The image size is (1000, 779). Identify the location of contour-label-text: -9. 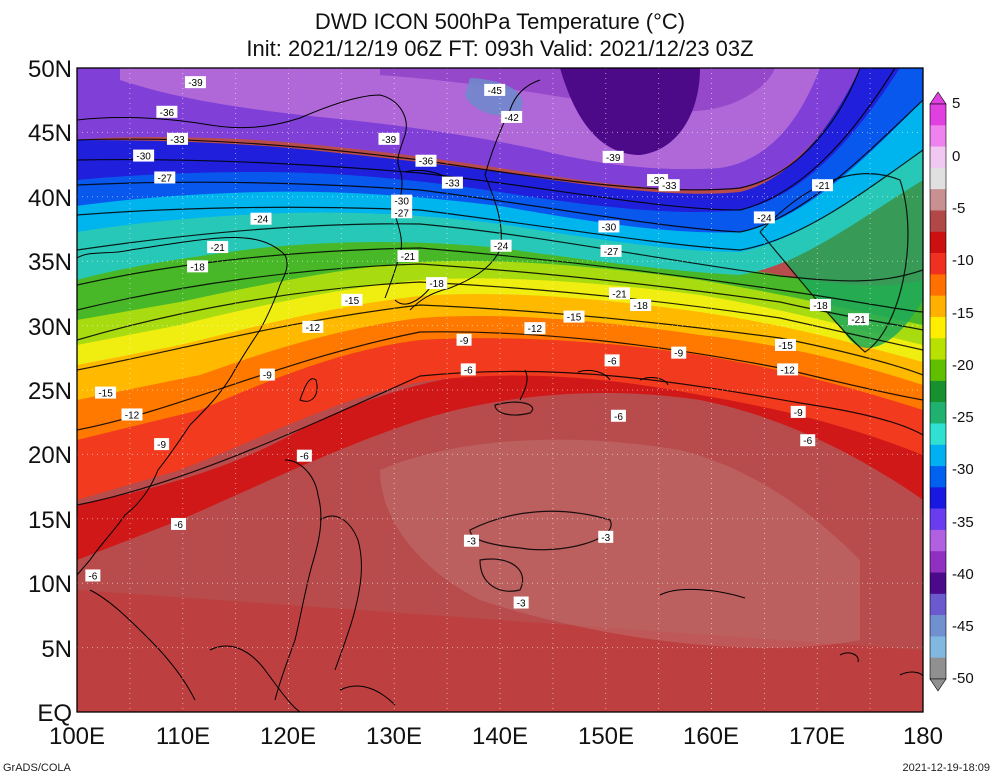
(267, 376).